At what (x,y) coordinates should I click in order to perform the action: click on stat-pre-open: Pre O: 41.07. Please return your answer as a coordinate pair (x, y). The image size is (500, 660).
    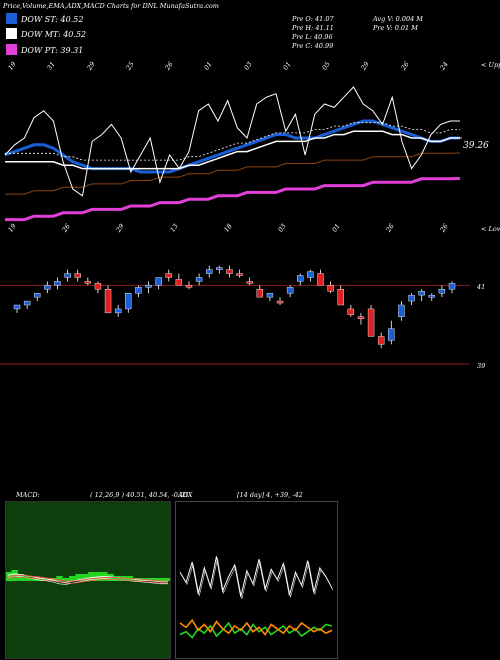
    Looking at the image, I should click on (313, 19).